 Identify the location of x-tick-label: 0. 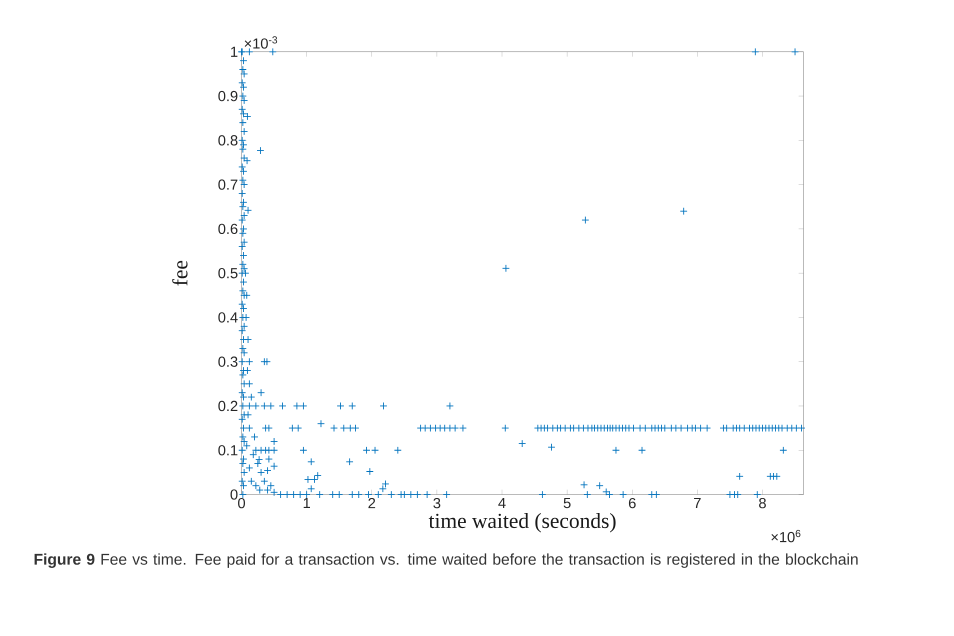
(242, 503).